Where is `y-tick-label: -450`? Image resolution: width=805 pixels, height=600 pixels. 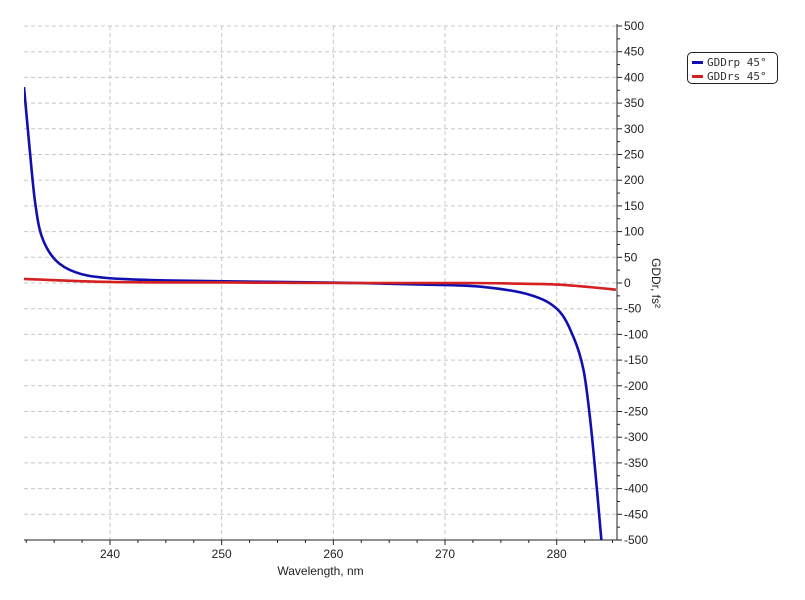
y-tick-label: -450 is located at coordinates (636, 514).